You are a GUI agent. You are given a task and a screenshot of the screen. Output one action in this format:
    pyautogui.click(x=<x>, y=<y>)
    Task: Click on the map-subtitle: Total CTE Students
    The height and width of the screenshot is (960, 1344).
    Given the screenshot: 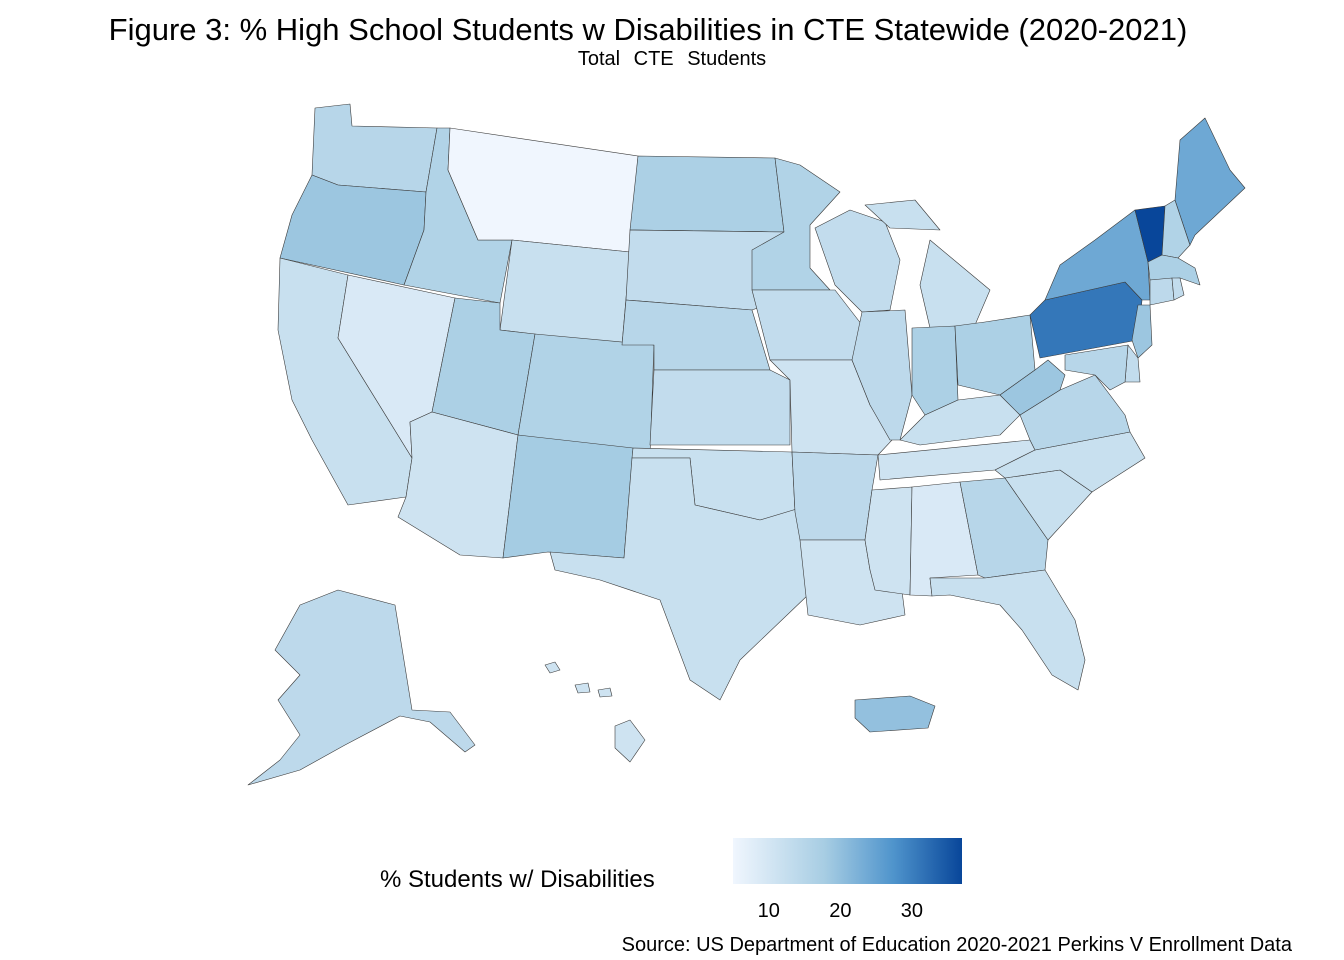 What is the action you would take?
    pyautogui.click(x=672, y=59)
    